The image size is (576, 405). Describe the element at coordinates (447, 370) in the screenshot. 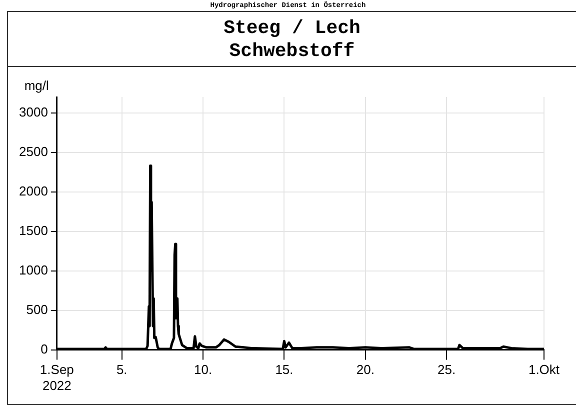

I see `x-tick-label: 25.` at that location.